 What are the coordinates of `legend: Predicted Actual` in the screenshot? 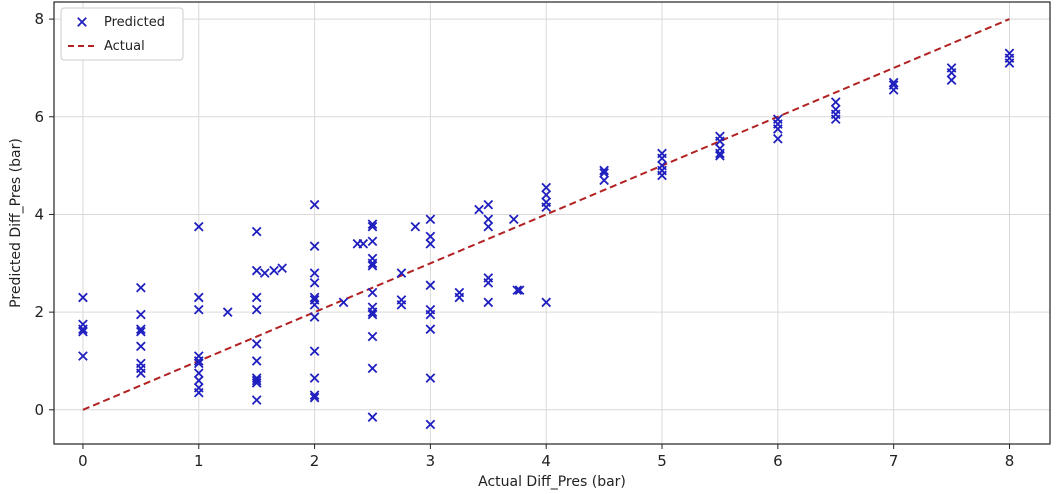 It's located at (122, 34).